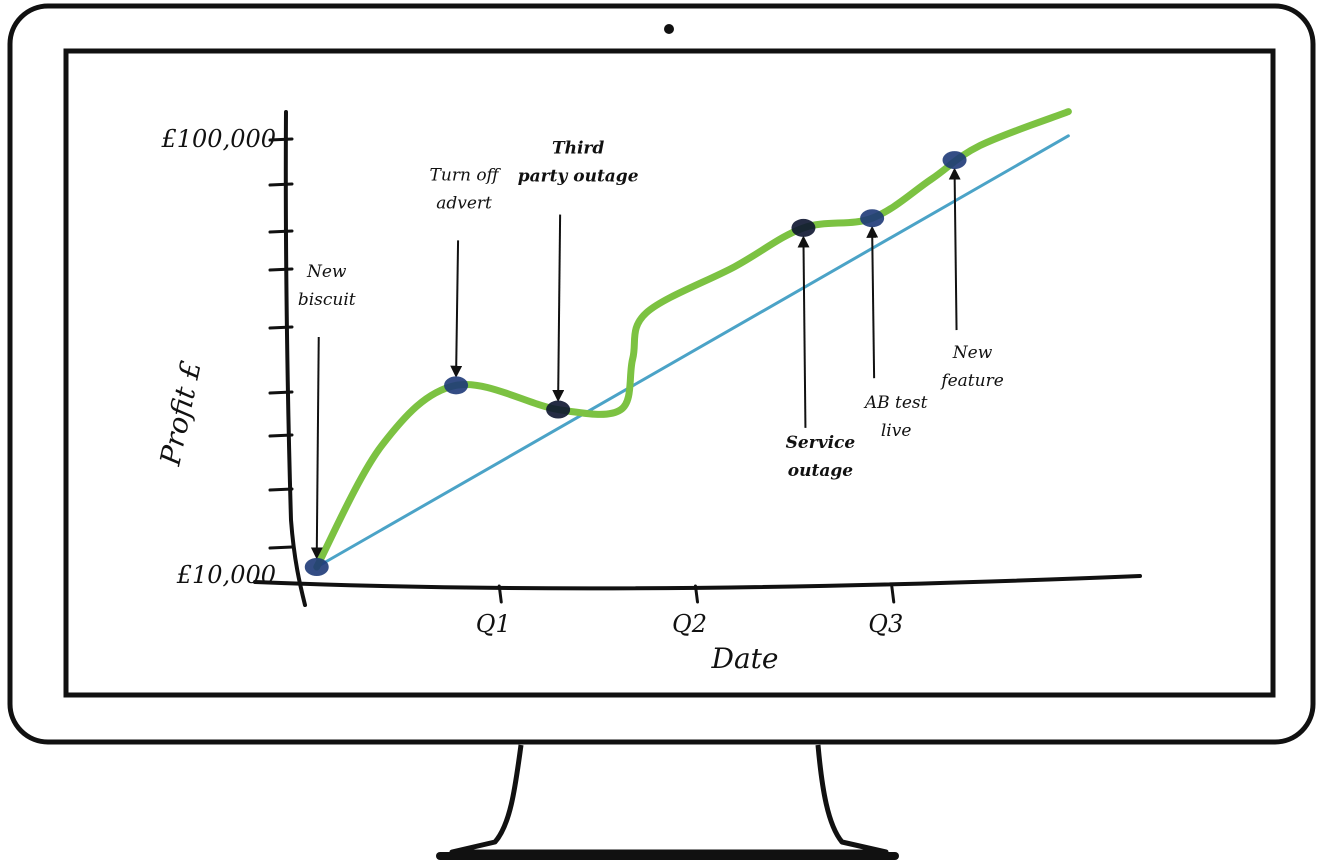 The width and height of the screenshot is (1318, 865). I want to click on x-axis-tick-marks, so click(696, 594).